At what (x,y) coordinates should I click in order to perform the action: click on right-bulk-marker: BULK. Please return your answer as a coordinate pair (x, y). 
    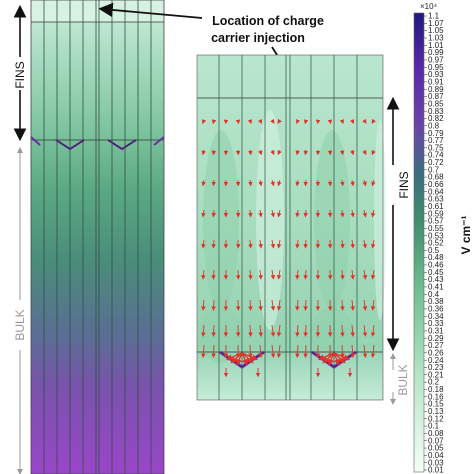
    Looking at the image, I should click on (400, 379).